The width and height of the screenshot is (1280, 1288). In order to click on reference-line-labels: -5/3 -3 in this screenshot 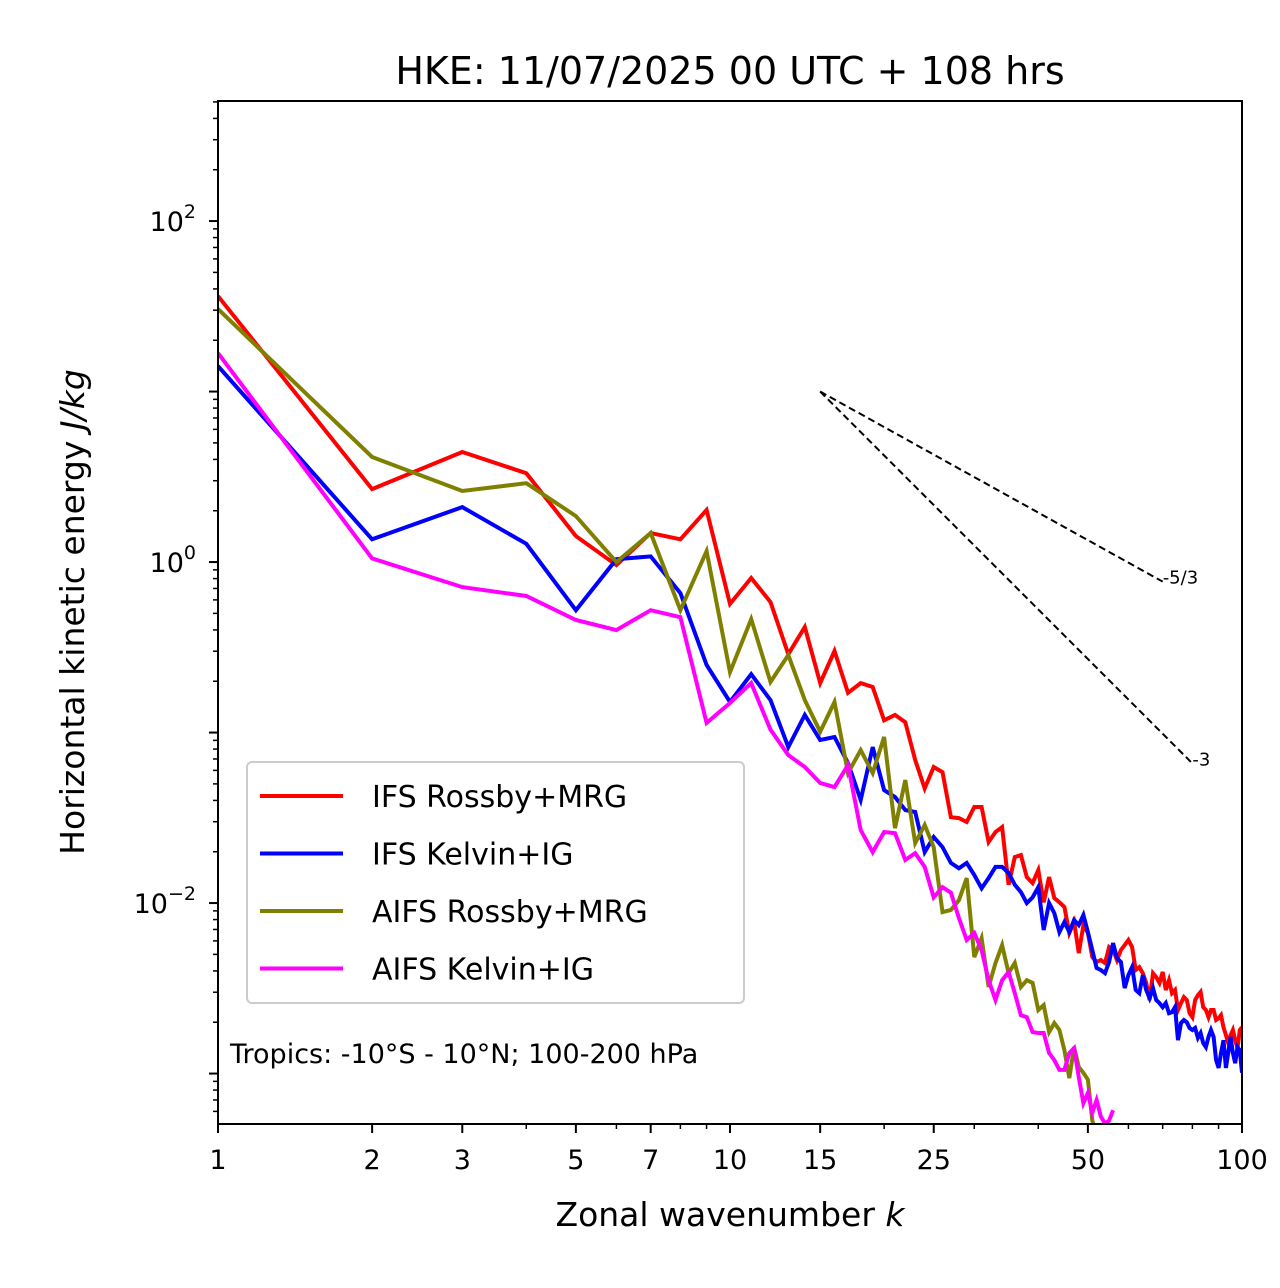, I will do `click(1187, 669)`.